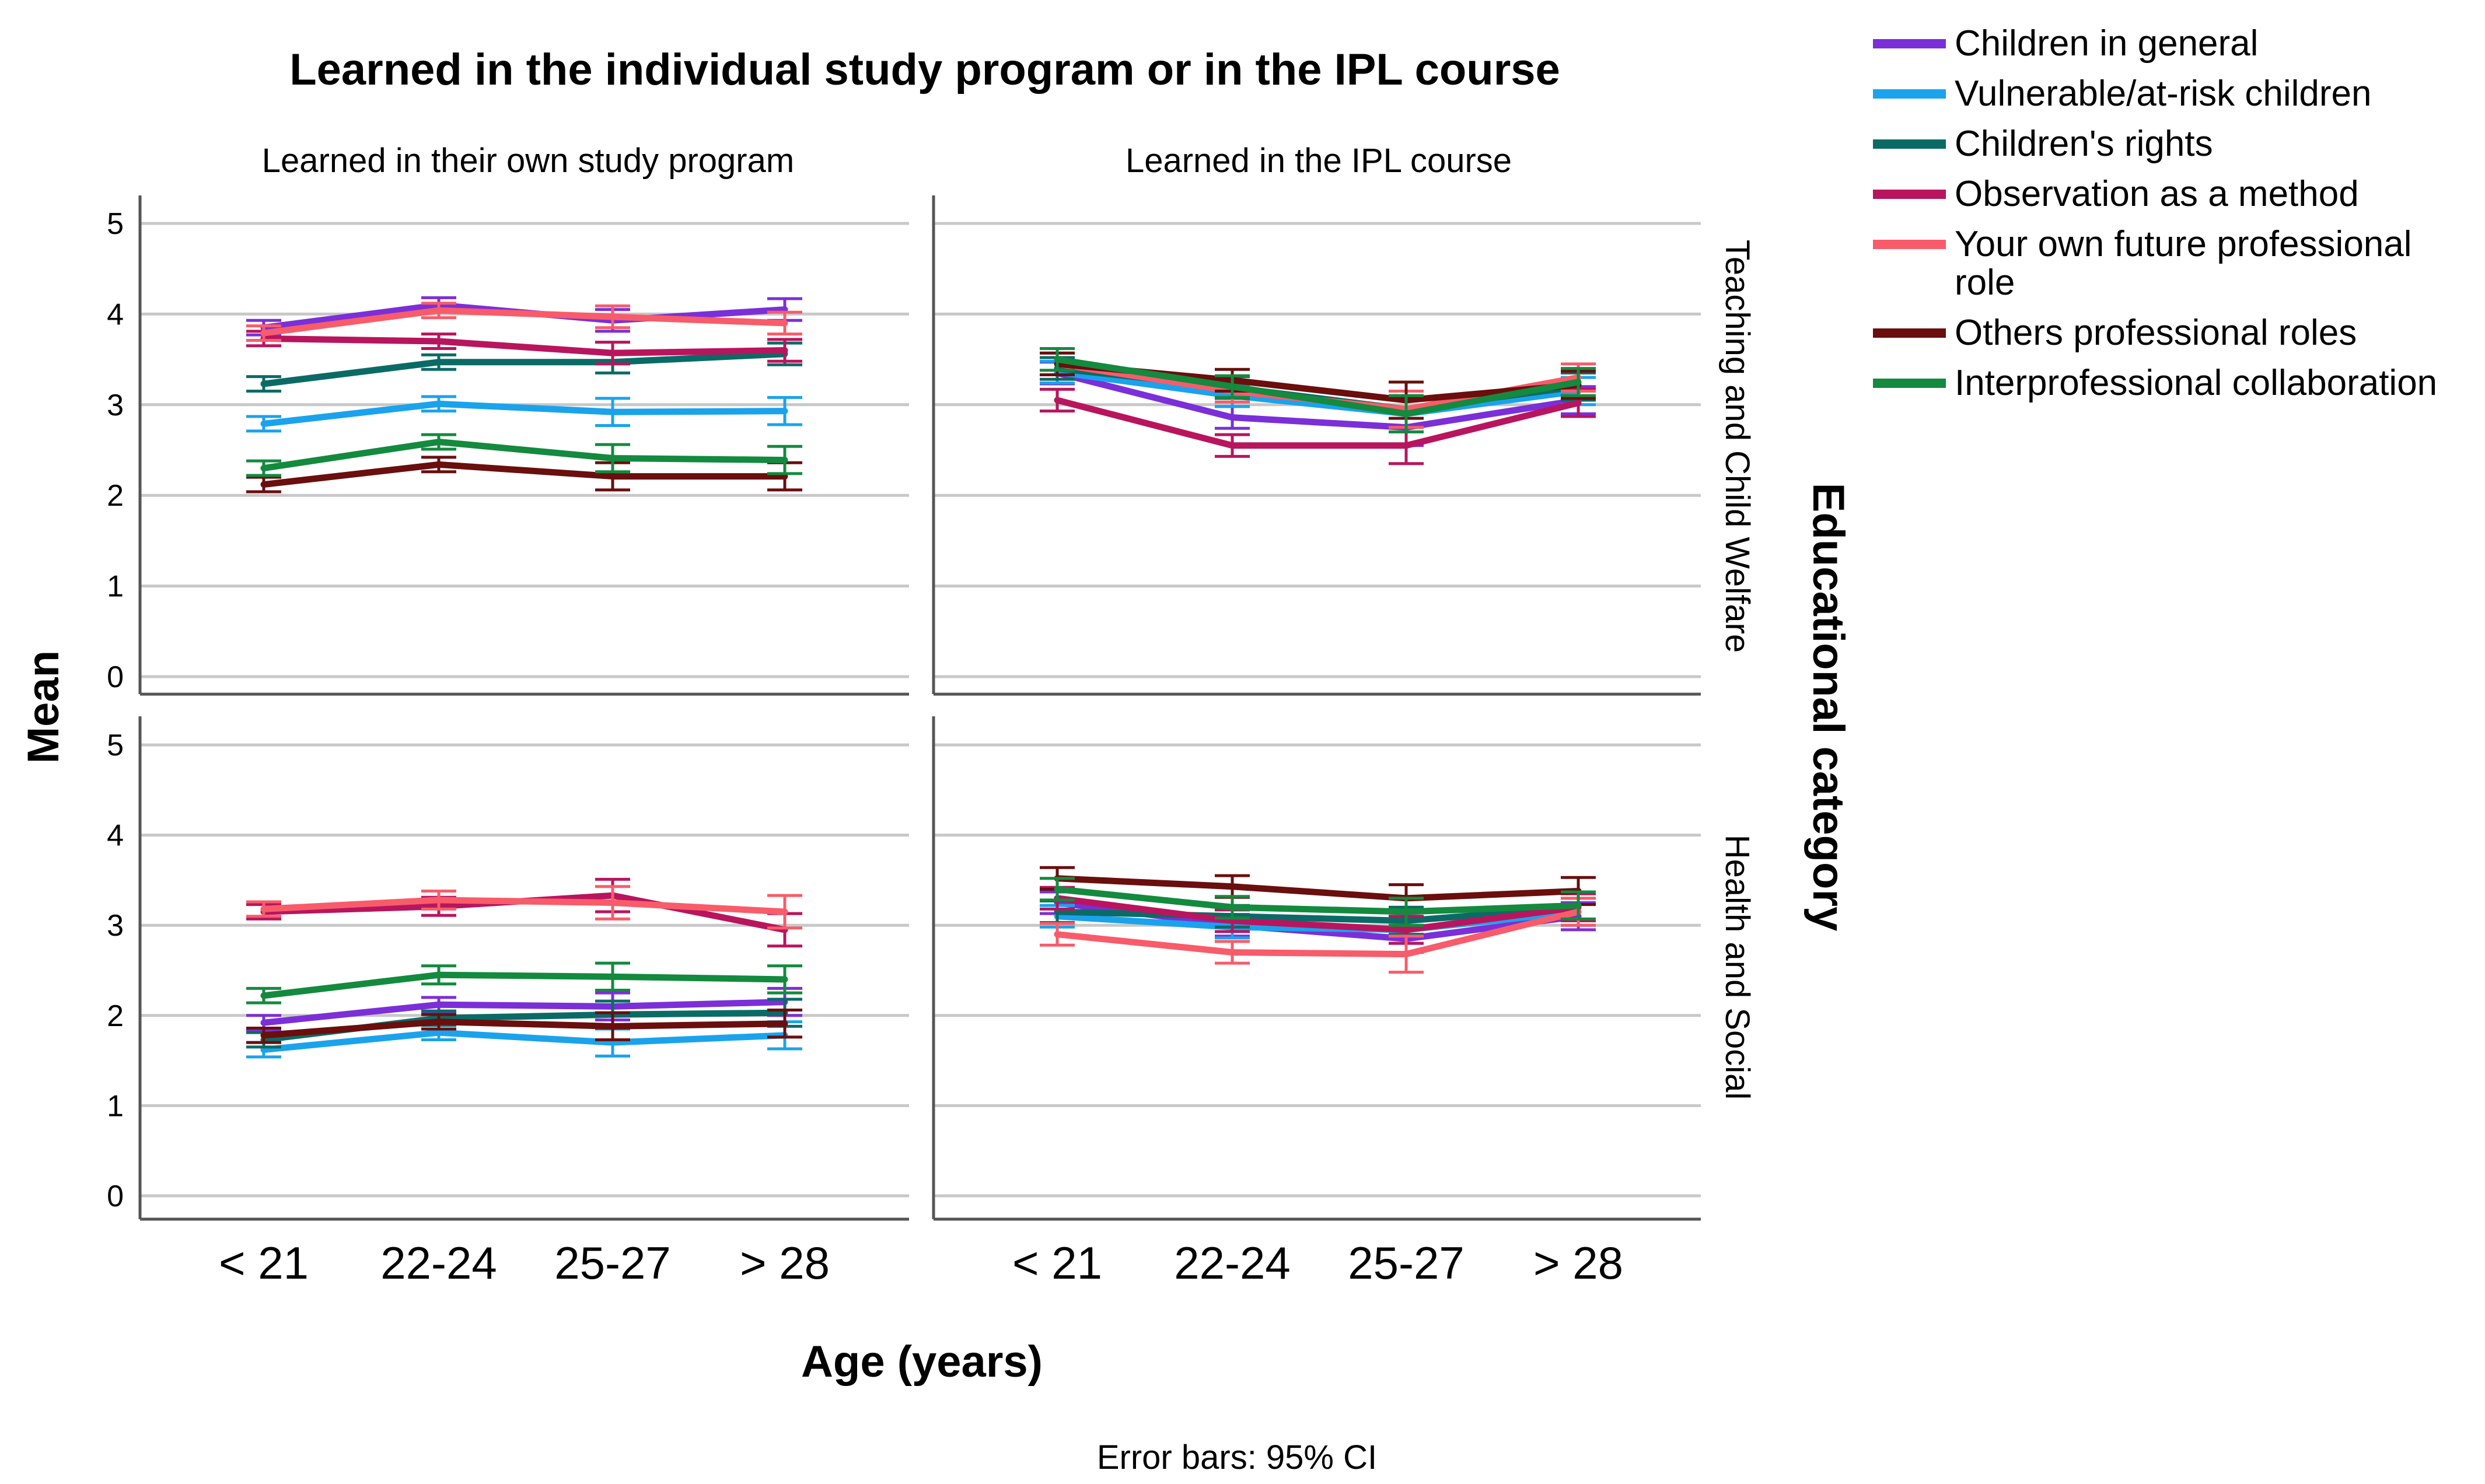  Describe the element at coordinates (922, 1362) in the screenshot. I see `x-axis-title: Age (years)` at that location.